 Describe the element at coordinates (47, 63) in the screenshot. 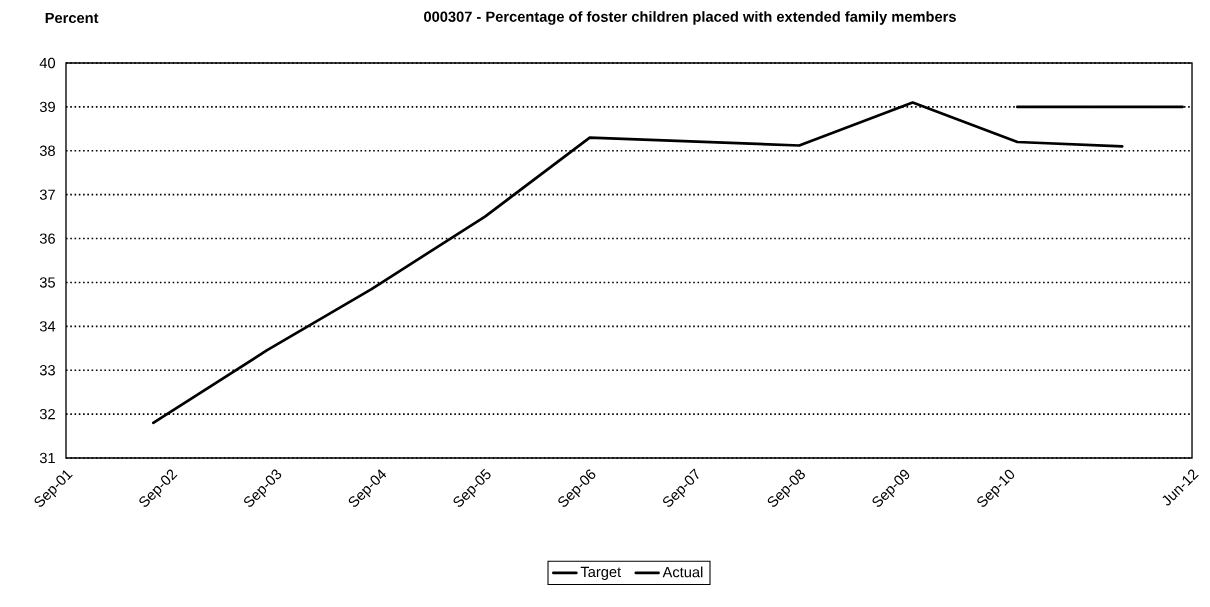

I see `y-tick-label: 40` at that location.